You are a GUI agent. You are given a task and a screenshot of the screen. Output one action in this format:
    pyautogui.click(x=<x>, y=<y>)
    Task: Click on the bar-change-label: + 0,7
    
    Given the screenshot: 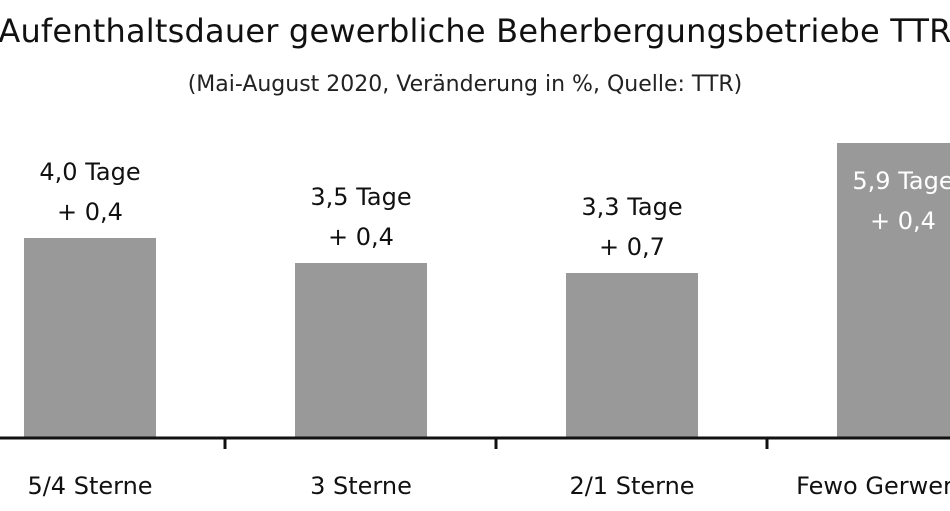 What is the action you would take?
    pyautogui.click(x=632, y=247)
    